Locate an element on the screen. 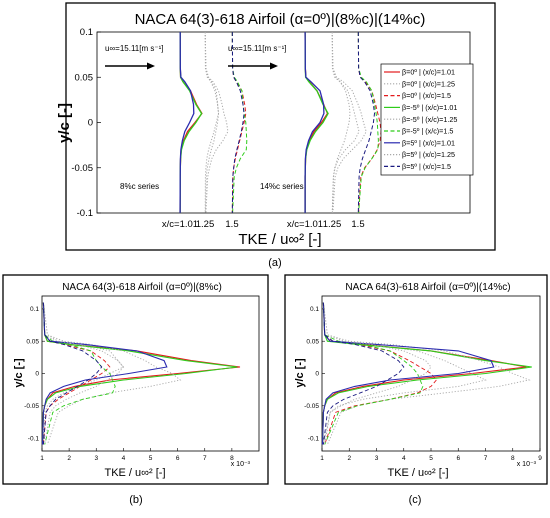  panel-c-title: NACA 64(3)-618 Airfoil (α=0º)|(14%c) is located at coordinates (427, 287).